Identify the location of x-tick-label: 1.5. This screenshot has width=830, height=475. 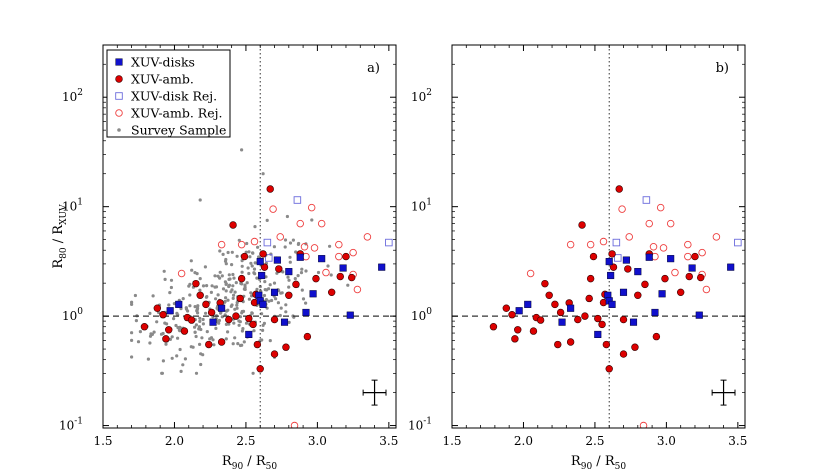
(451, 441).